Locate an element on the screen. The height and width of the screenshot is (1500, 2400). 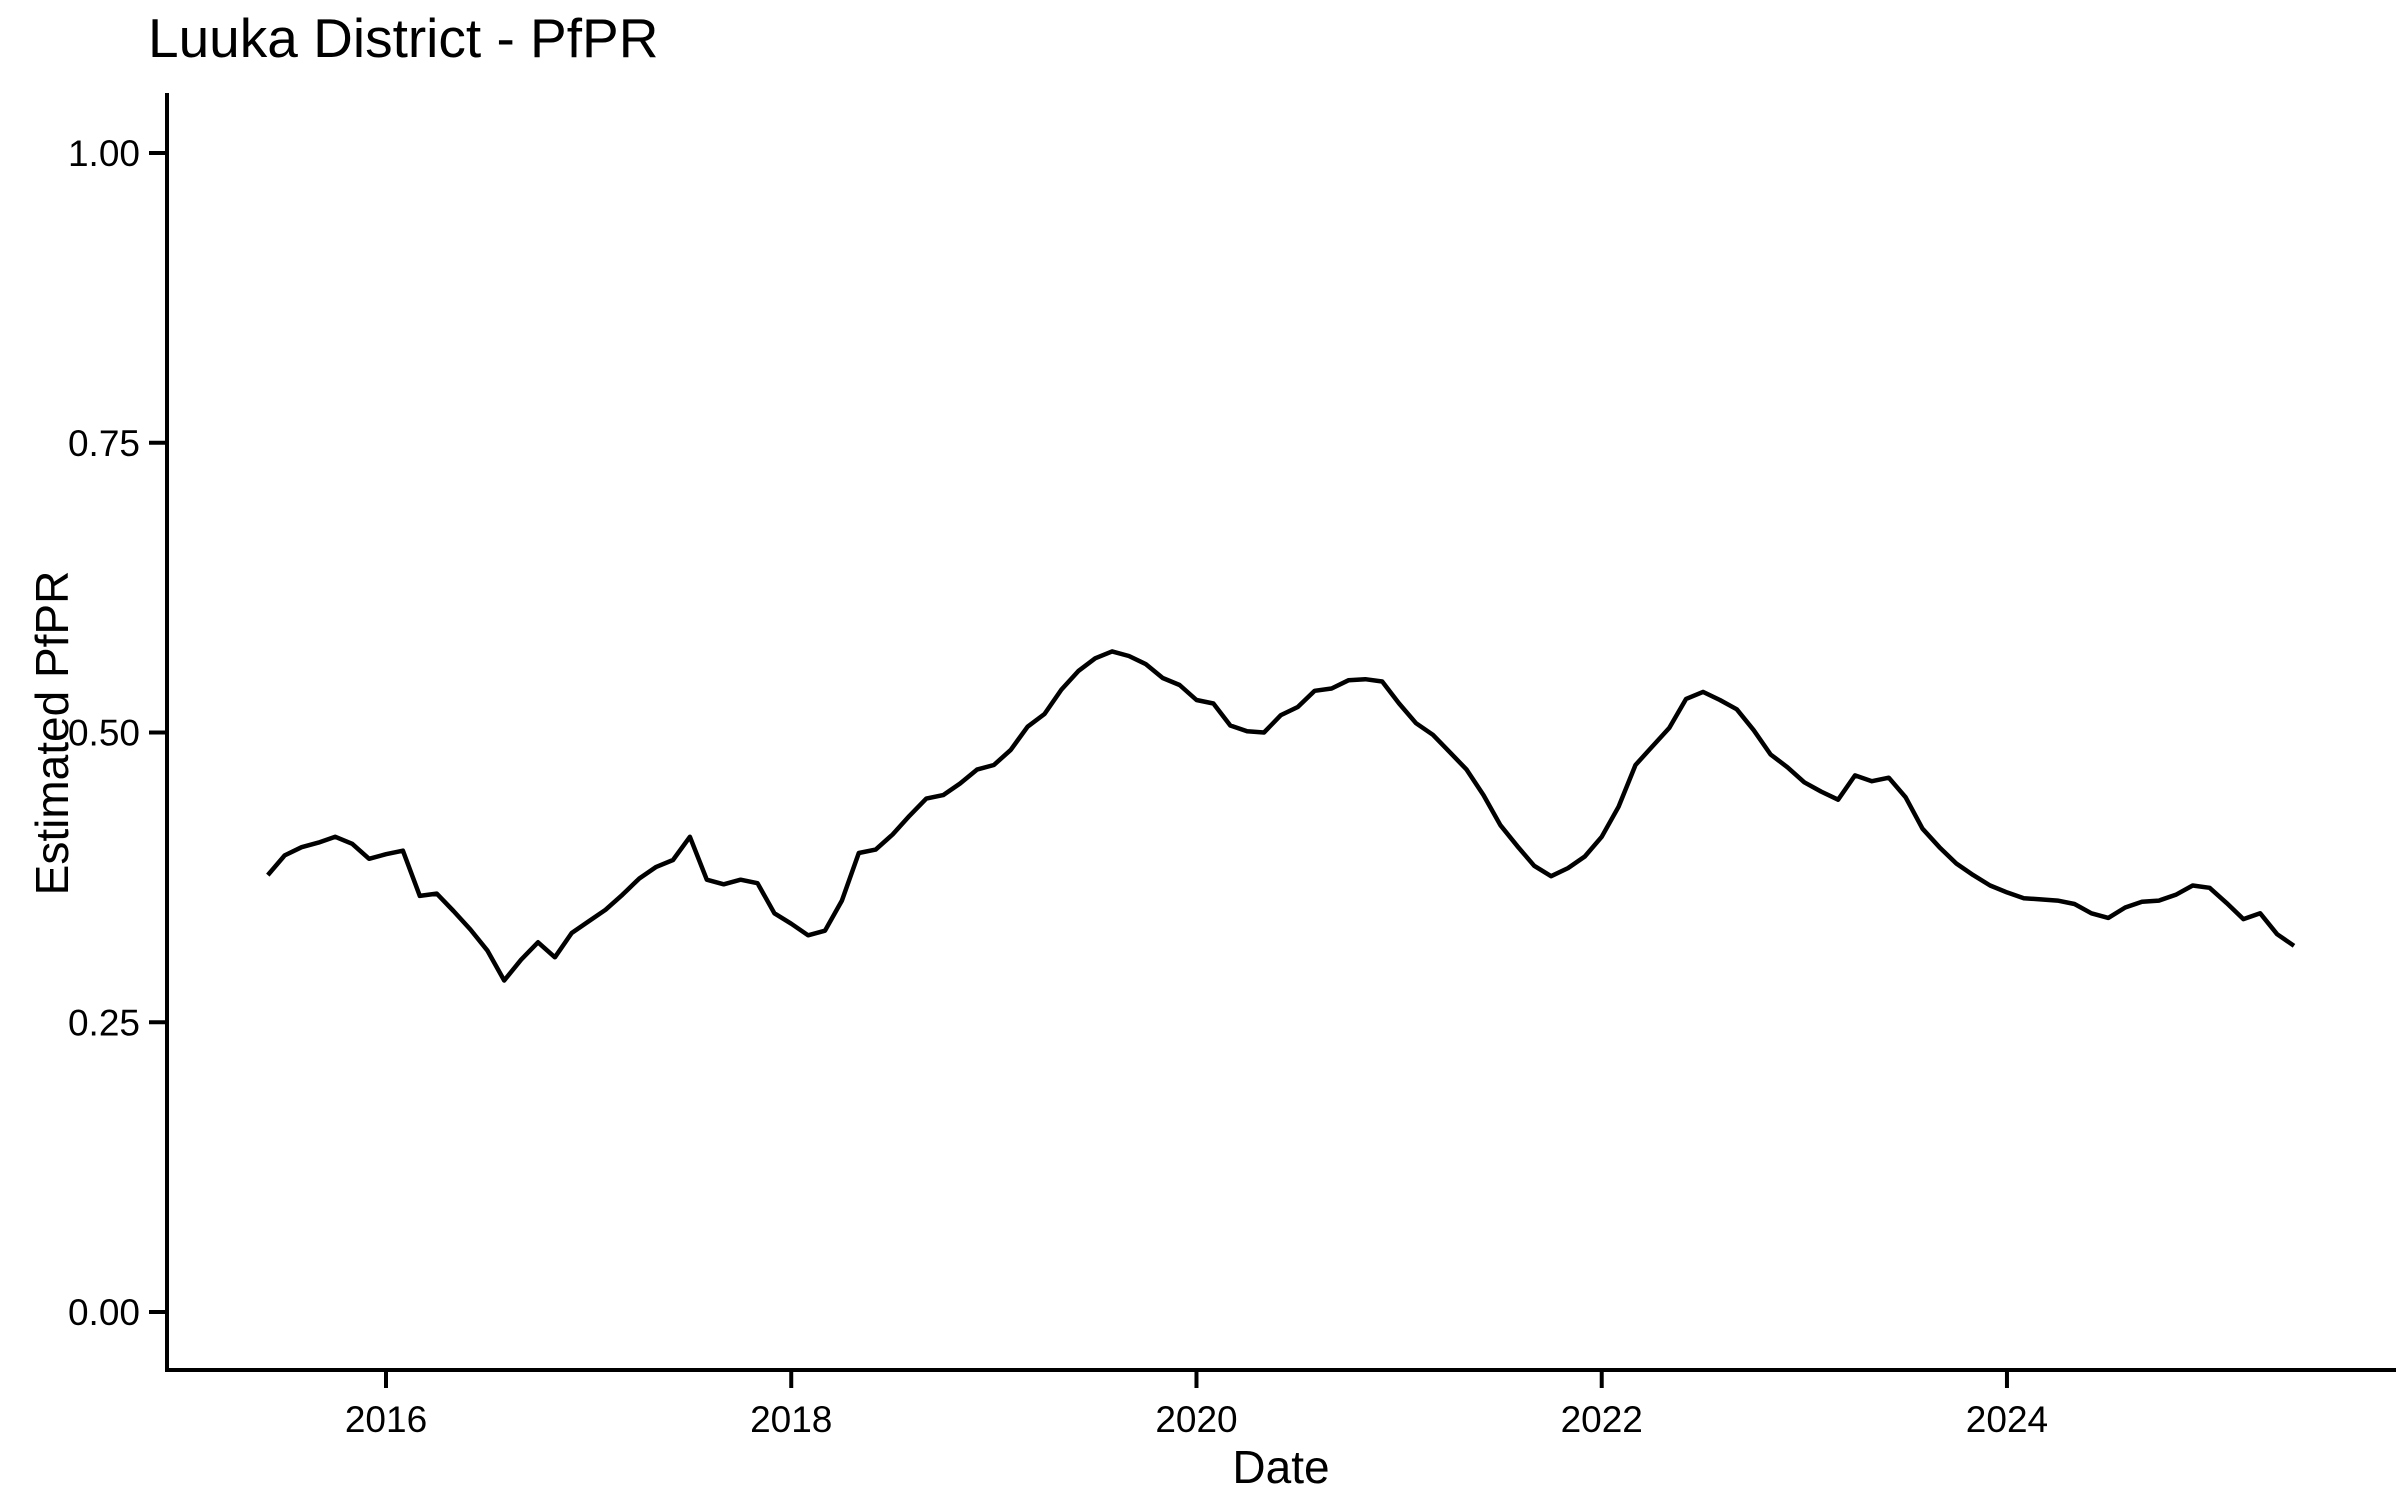
y-tick-label: 0.75 is located at coordinates (104, 443).